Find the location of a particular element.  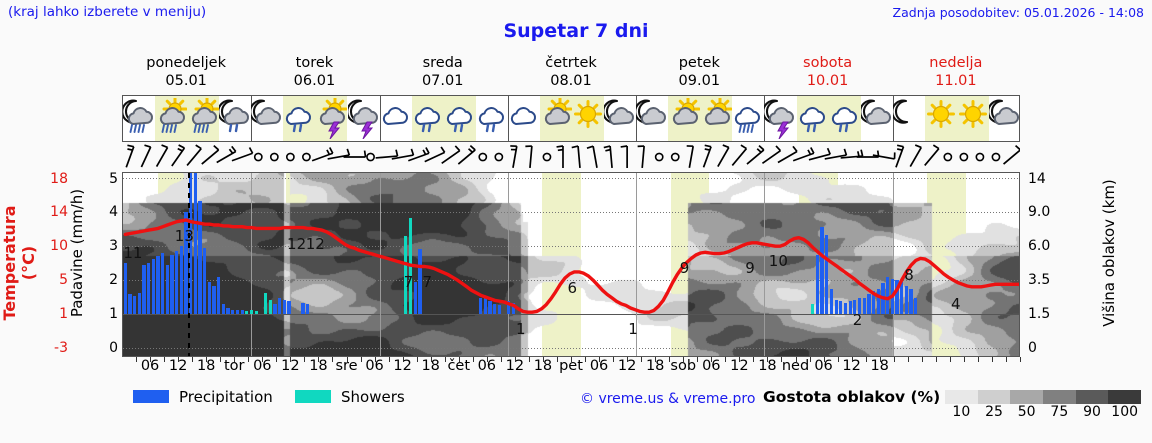

day-header-0: ponedeljek 05.01 is located at coordinates (186, 72).